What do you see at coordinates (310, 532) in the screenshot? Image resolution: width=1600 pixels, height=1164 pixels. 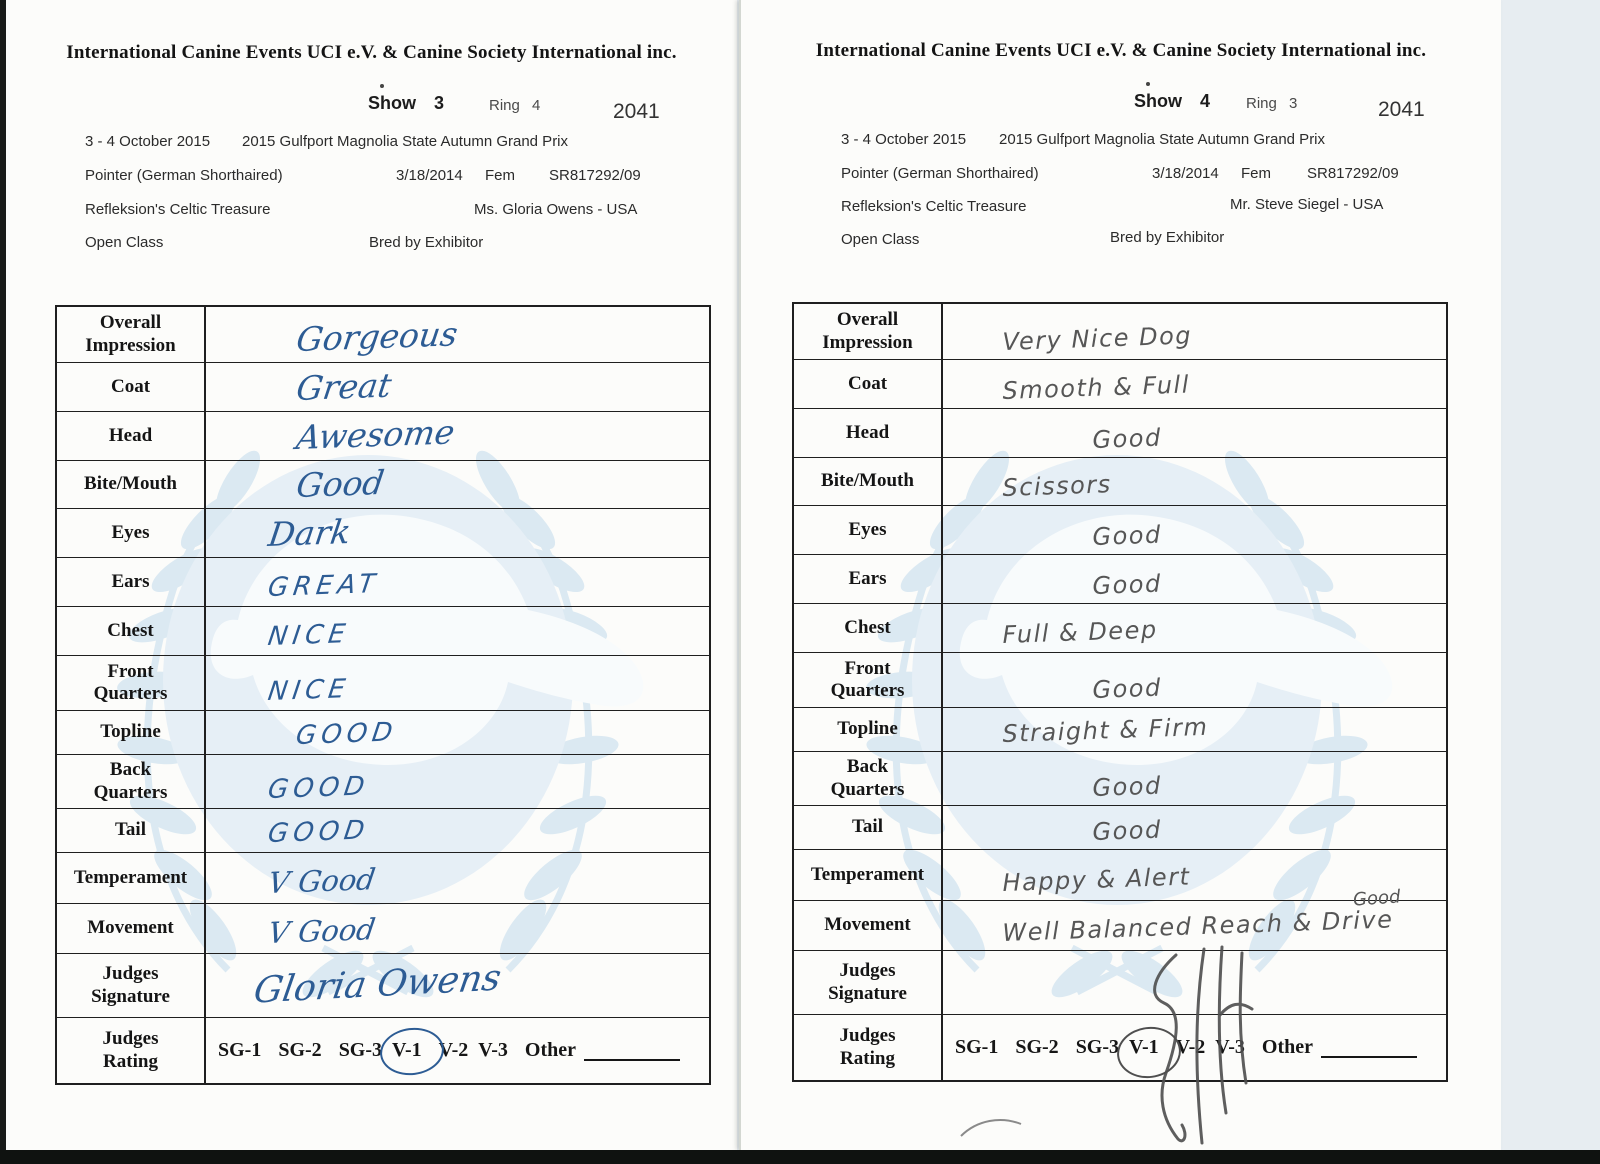 I see `row-value-handwritten: Dark` at bounding box center [310, 532].